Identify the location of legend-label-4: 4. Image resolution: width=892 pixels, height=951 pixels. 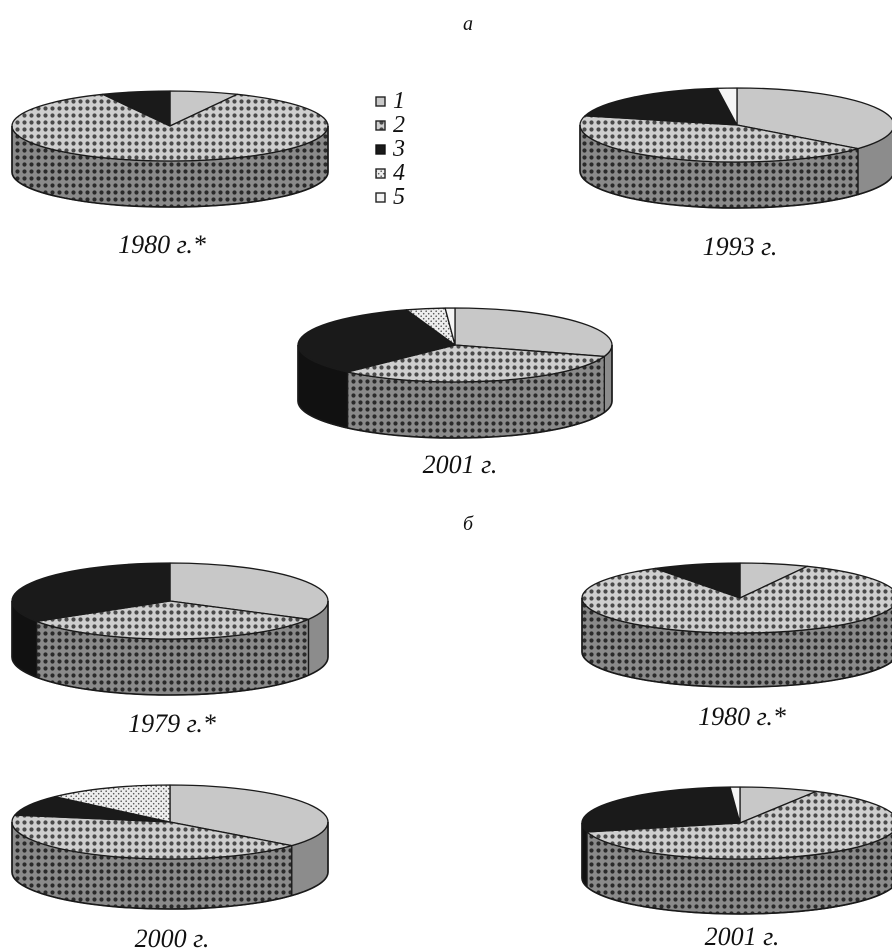
(399, 173).